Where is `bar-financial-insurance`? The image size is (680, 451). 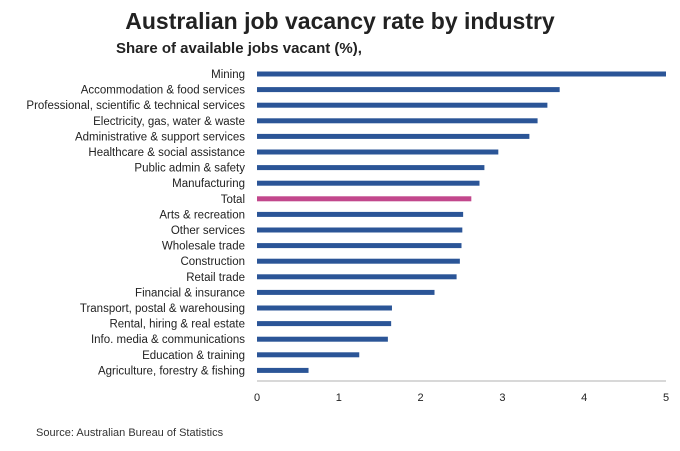
bar-financial-insurance is located at coordinates (346, 292).